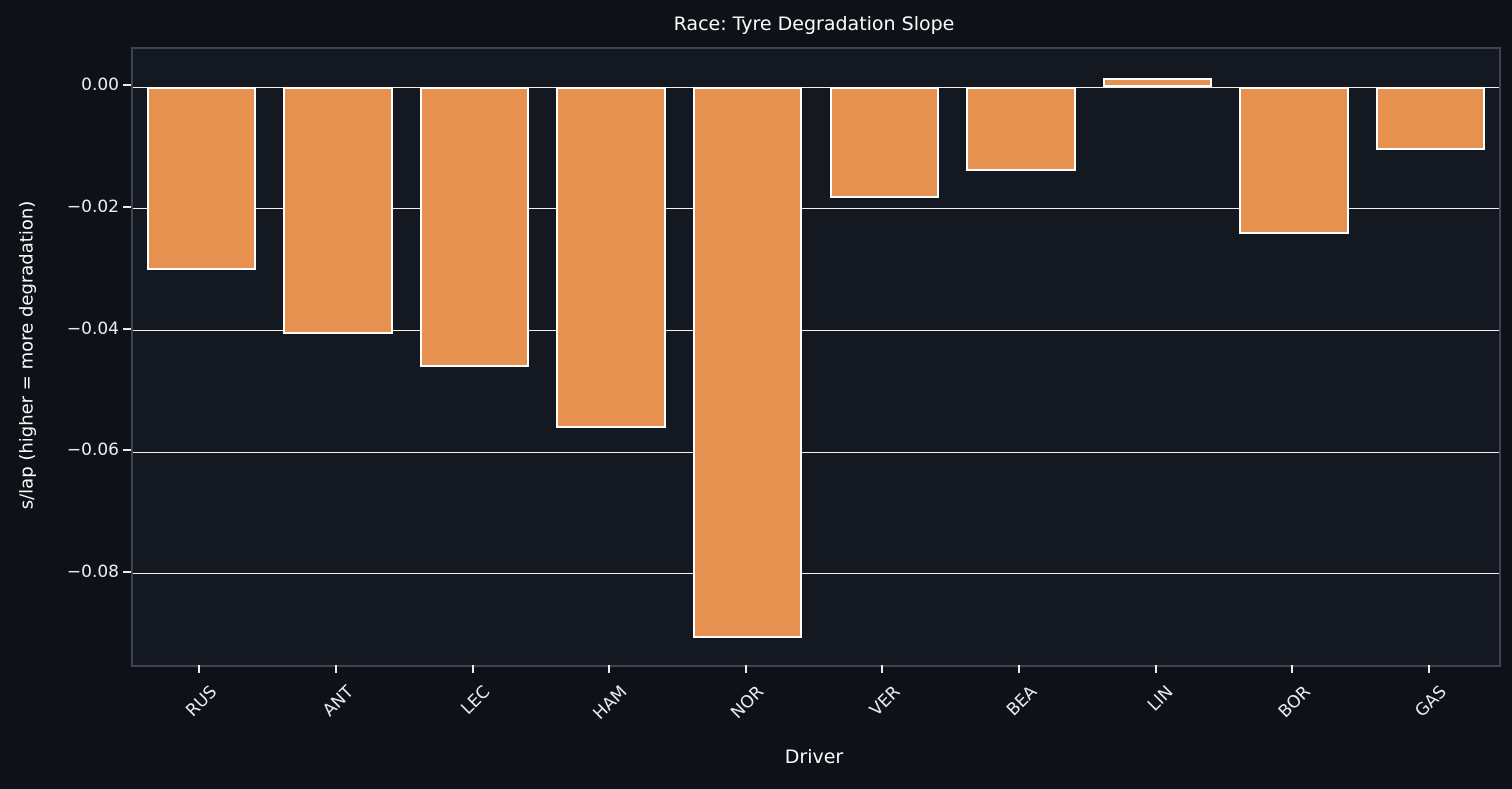 This screenshot has width=1512, height=789. What do you see at coordinates (202, 701) in the screenshot?
I see `x-tick-label: RUS` at bounding box center [202, 701].